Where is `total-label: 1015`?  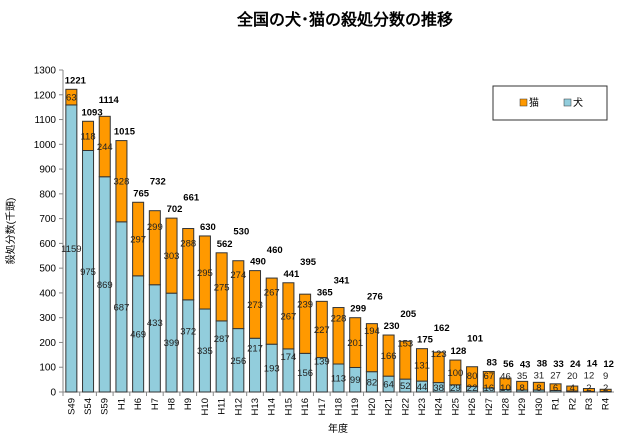 total-label: 1015 is located at coordinates (125, 132).